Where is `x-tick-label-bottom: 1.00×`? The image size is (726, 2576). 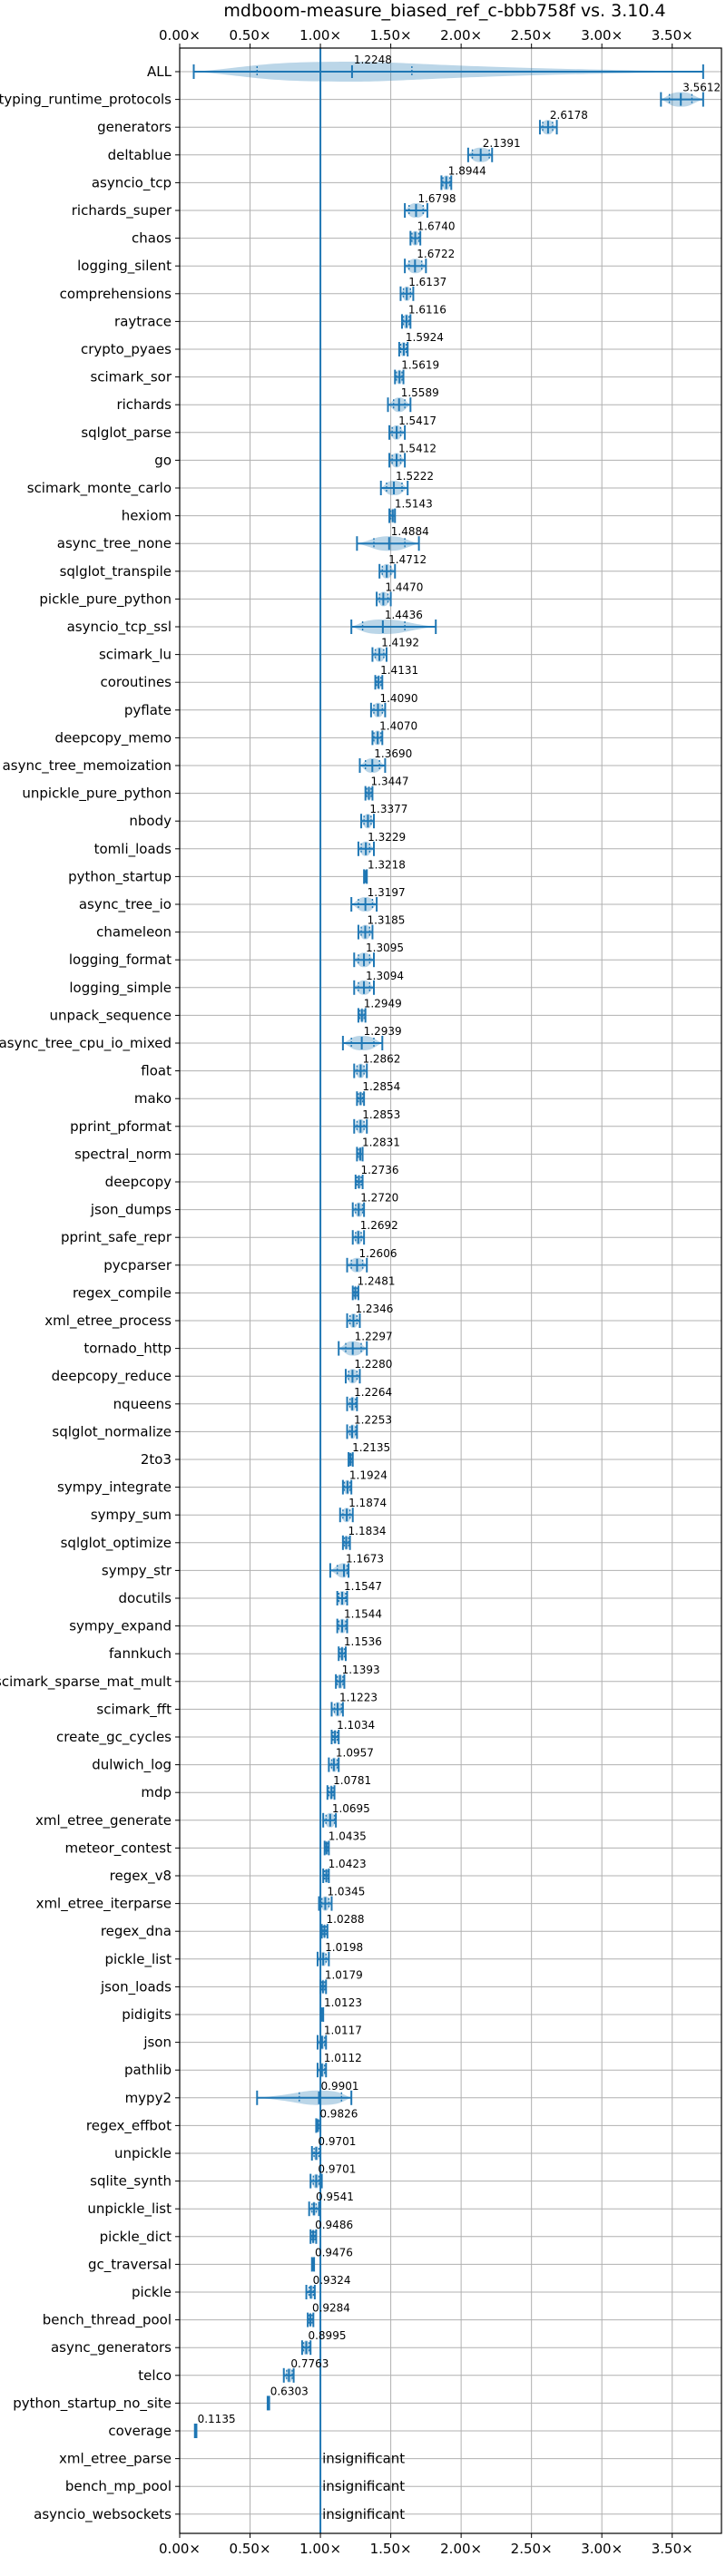
x-tick-label-bottom: 1.00× is located at coordinates (320, 2549).